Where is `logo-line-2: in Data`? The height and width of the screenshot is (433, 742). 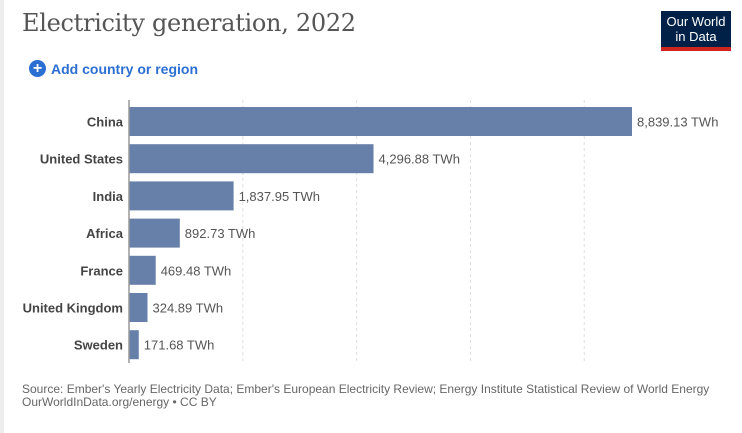 logo-line-2: in Data is located at coordinates (696, 36).